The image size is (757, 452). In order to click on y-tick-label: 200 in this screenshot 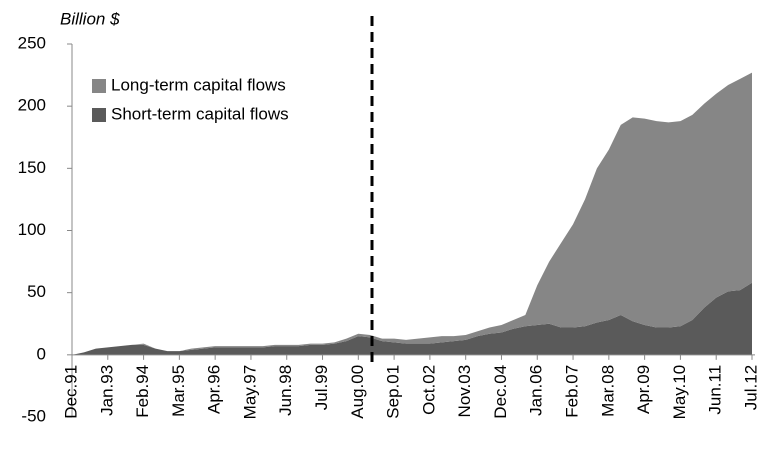, I will do `click(32, 105)`.